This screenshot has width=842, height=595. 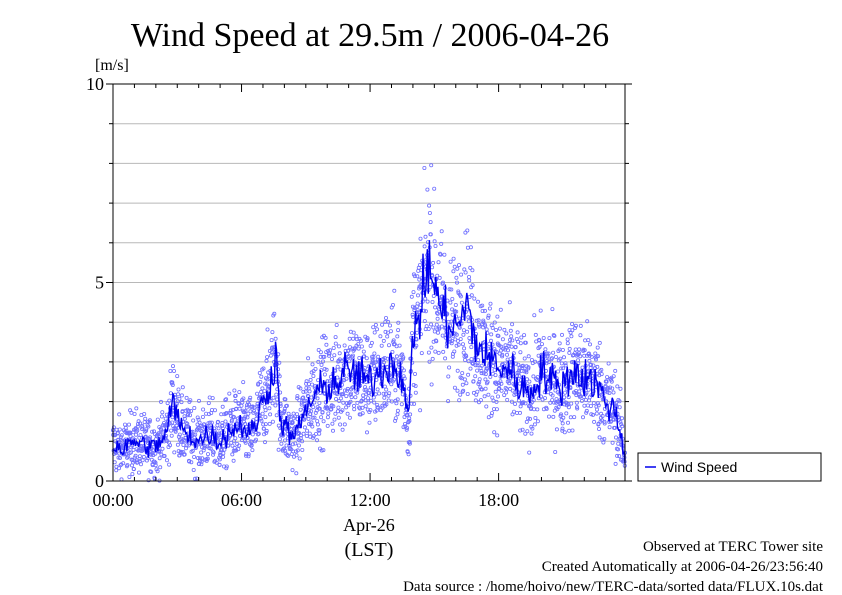 What do you see at coordinates (99, 283) in the screenshot?
I see `y-tick-label: 5` at bounding box center [99, 283].